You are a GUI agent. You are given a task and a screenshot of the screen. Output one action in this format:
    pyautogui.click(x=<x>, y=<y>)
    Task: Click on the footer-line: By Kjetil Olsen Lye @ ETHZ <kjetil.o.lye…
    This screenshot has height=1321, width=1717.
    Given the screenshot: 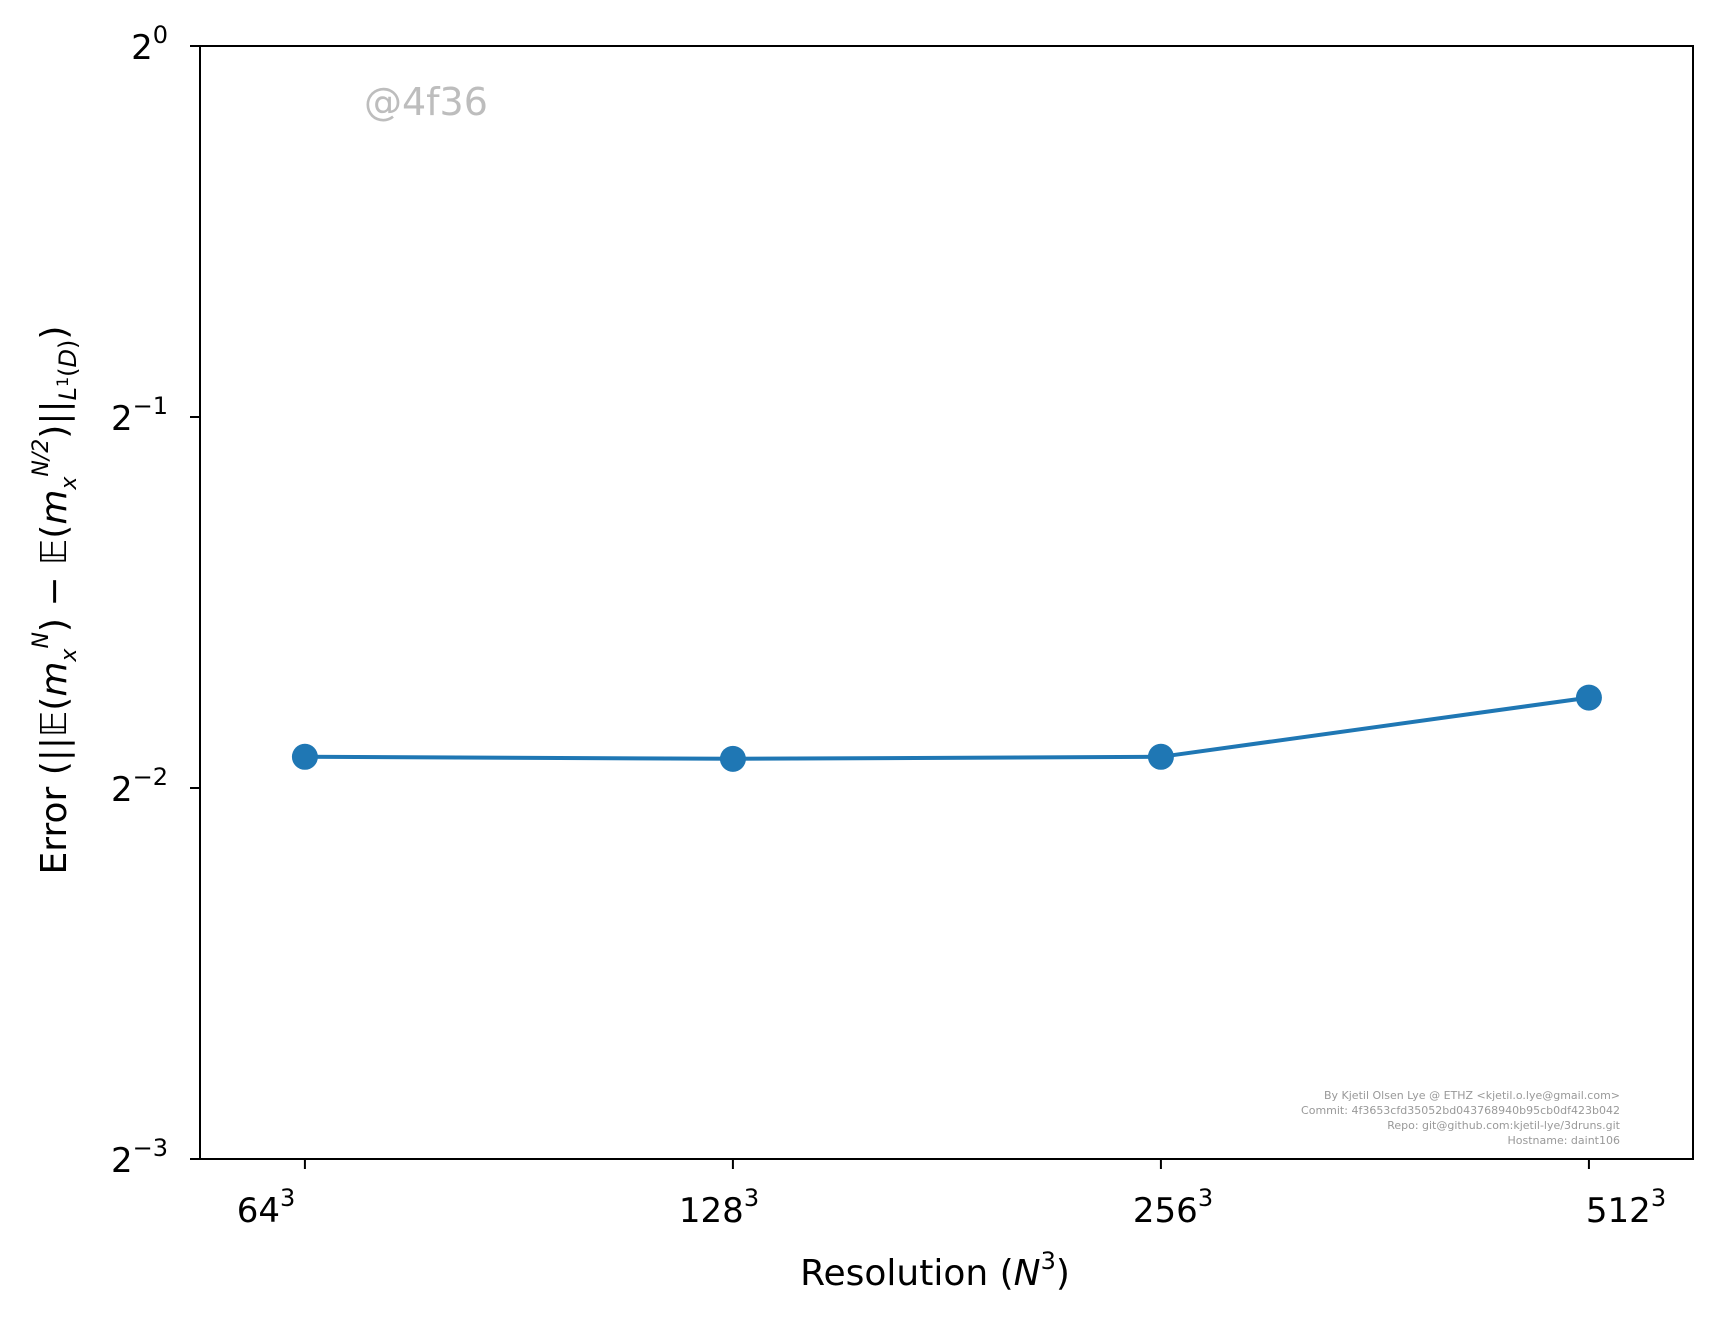 What is the action you would take?
    pyautogui.click(x=1472, y=1095)
    